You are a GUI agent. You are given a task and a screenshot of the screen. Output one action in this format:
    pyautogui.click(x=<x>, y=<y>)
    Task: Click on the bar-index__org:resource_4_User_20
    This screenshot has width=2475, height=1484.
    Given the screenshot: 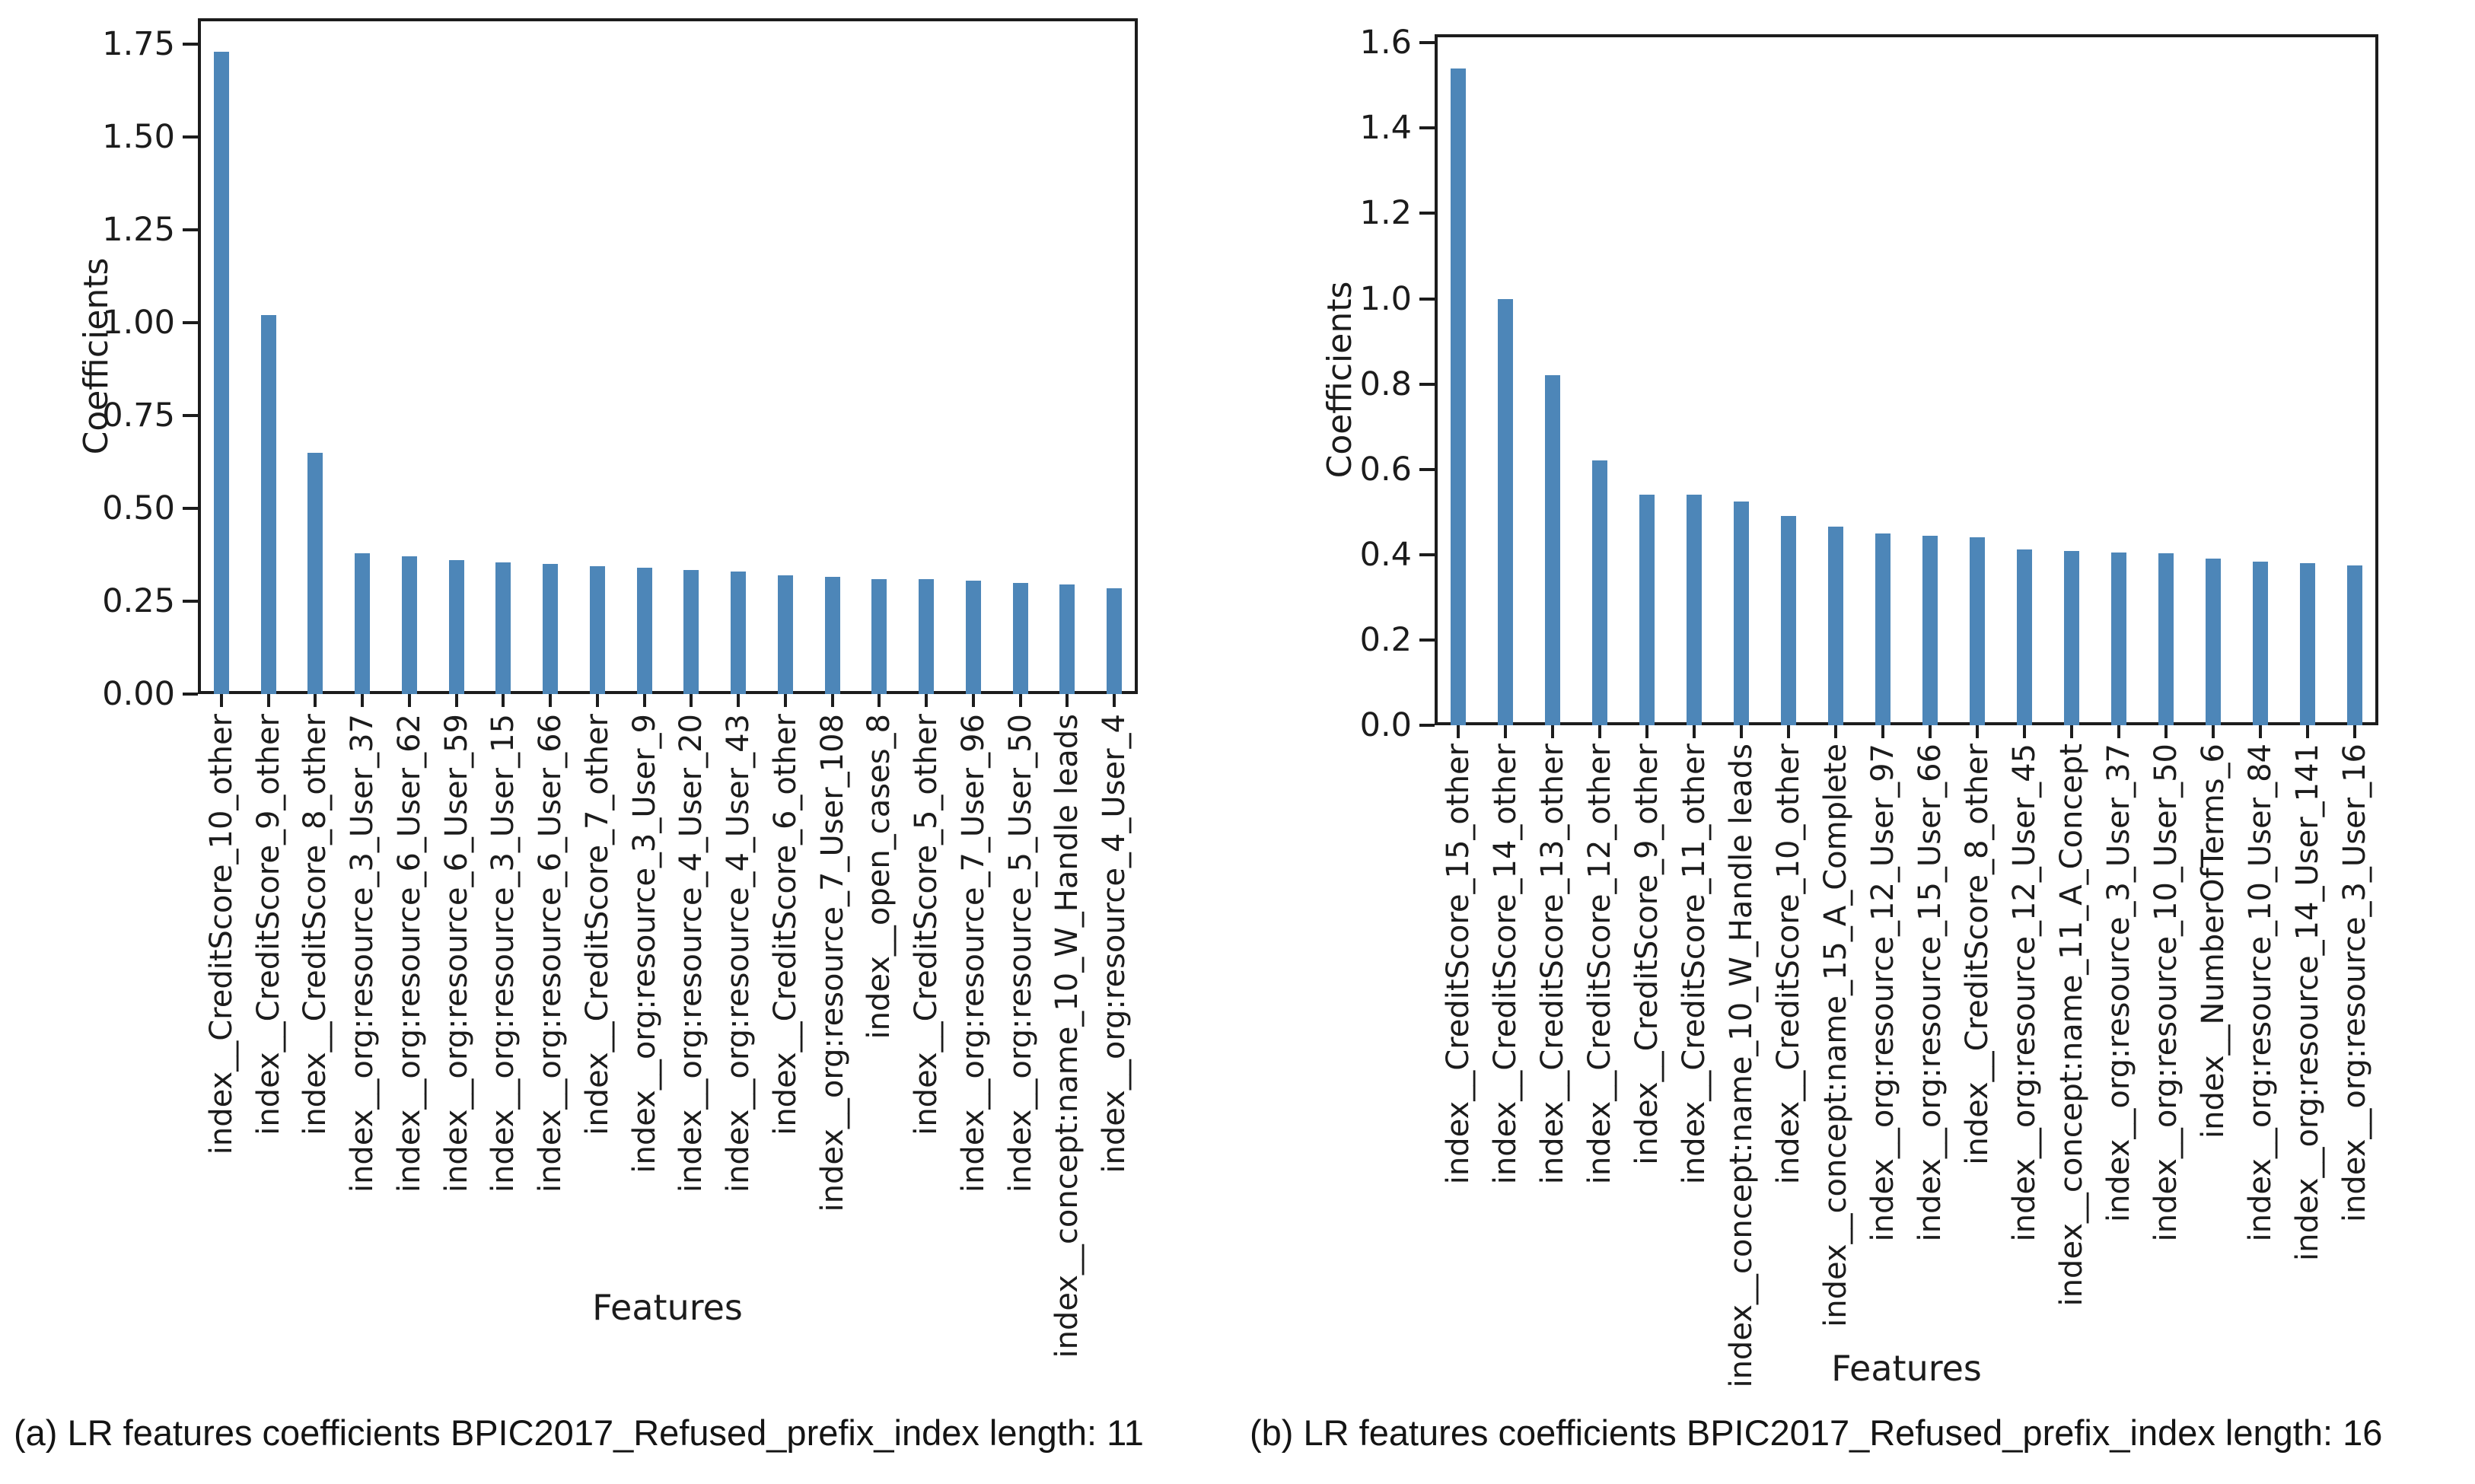 What is the action you would take?
    pyautogui.click(x=691, y=631)
    